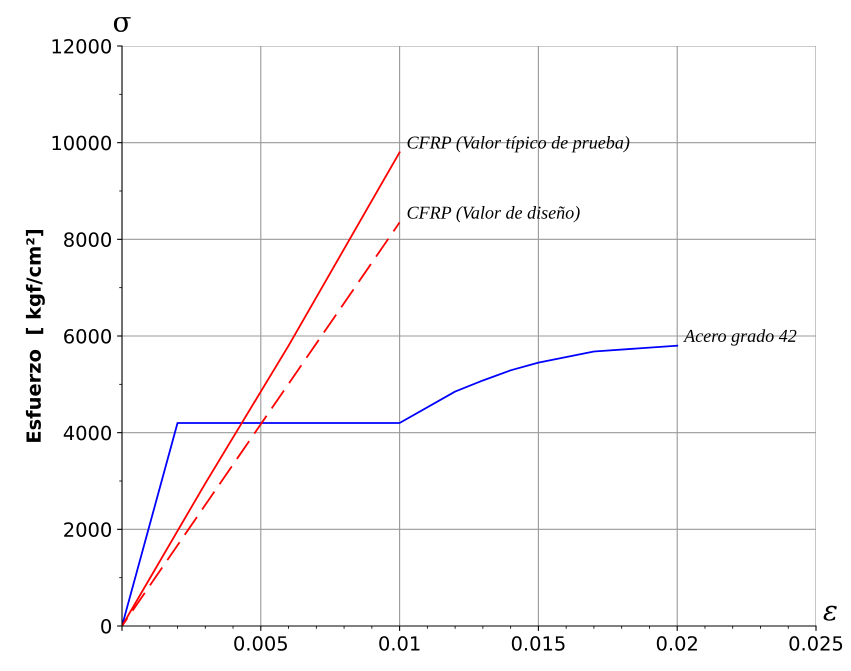 This screenshot has width=851, height=671. Describe the element at coordinates (81, 46) in the screenshot. I see `y-tick-label: 12000` at that location.